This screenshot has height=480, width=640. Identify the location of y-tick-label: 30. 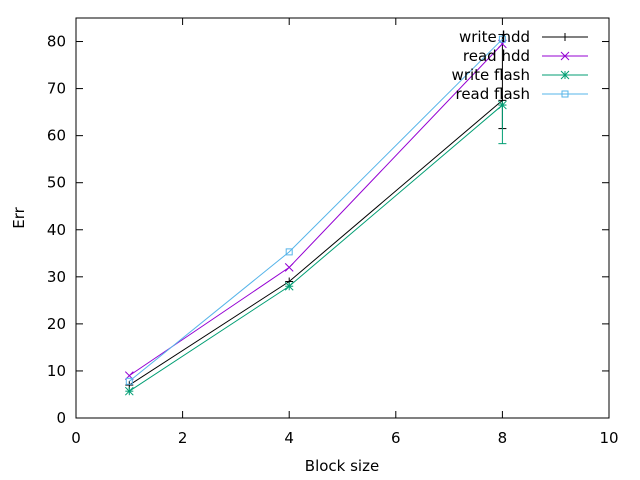
(56, 277).